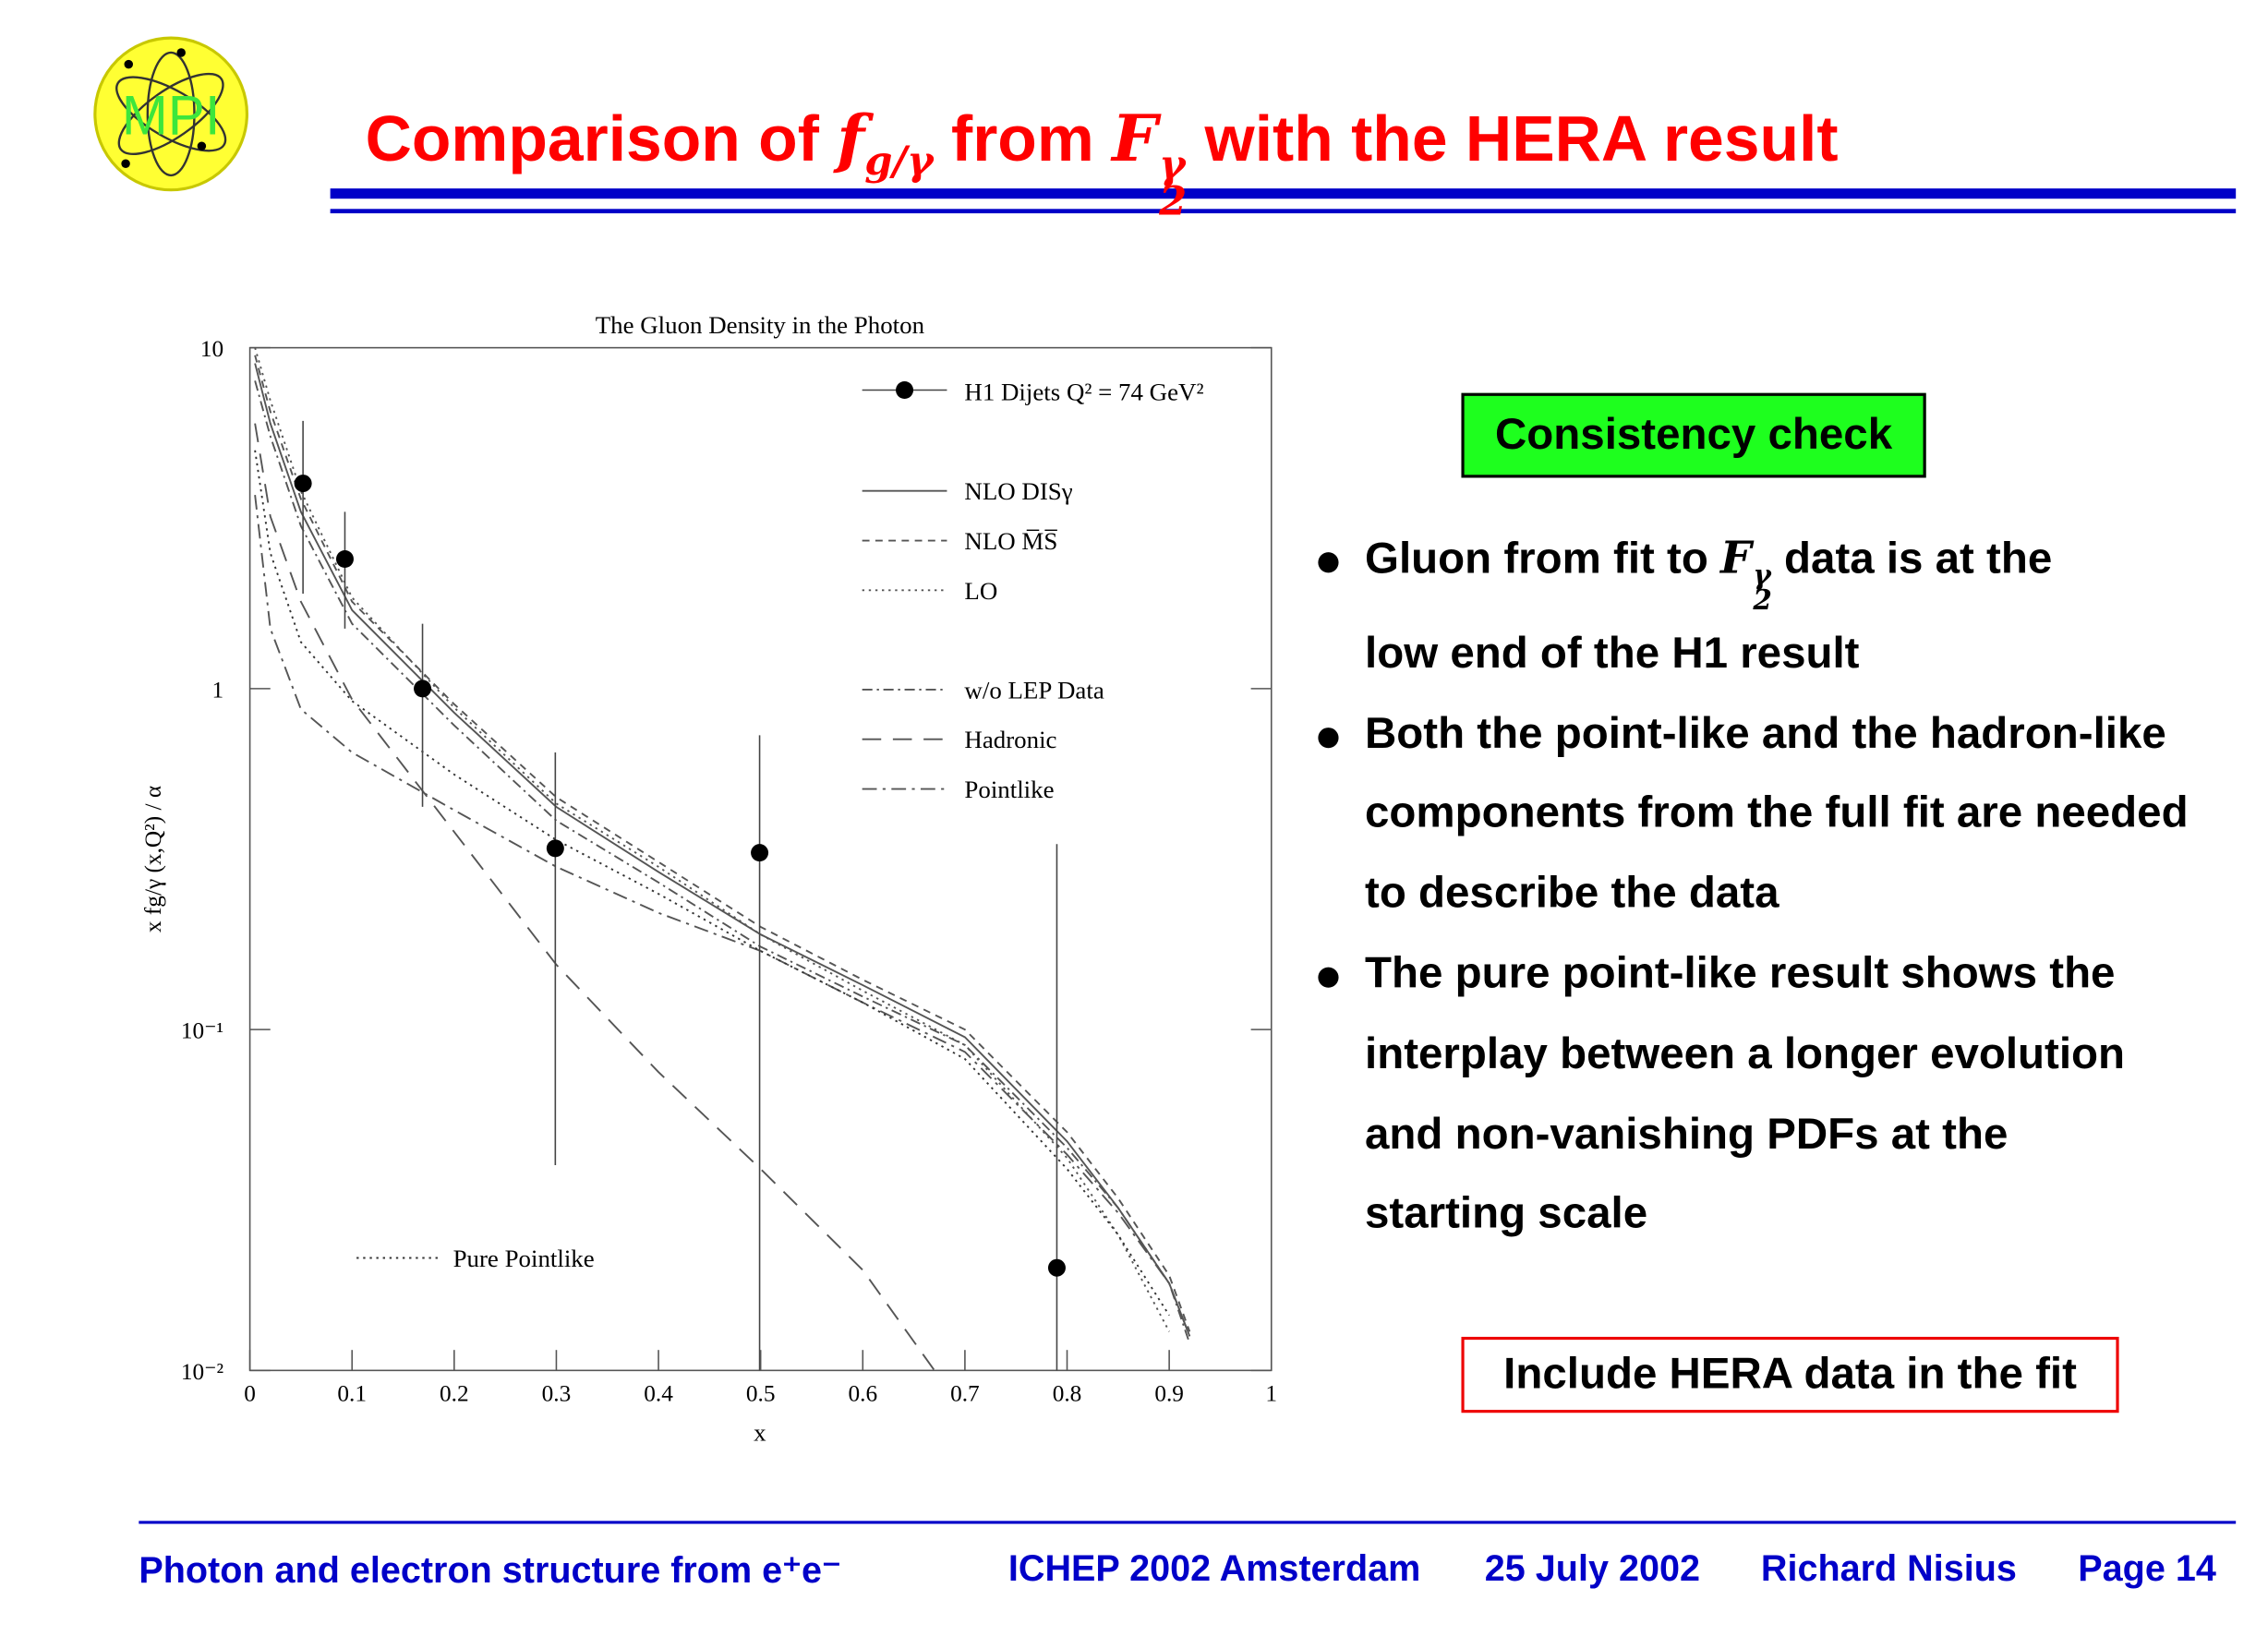 Image resolution: width=2268 pixels, height=1648 pixels. What do you see at coordinates (1612, 653) in the screenshot?
I see `bullet-line: low end of the H1 result` at bounding box center [1612, 653].